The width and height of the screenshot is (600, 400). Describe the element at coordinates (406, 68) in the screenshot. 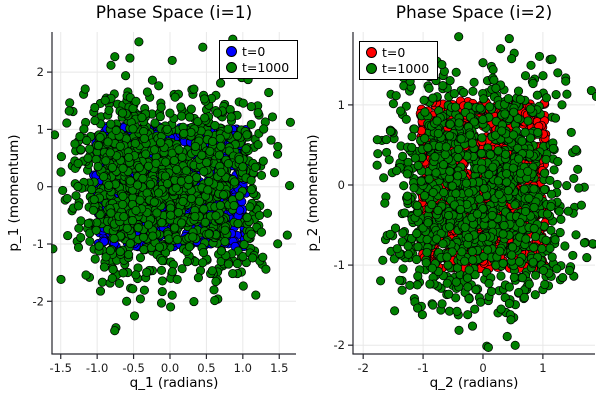

I see `legend-label-t1000: t=1000` at that location.